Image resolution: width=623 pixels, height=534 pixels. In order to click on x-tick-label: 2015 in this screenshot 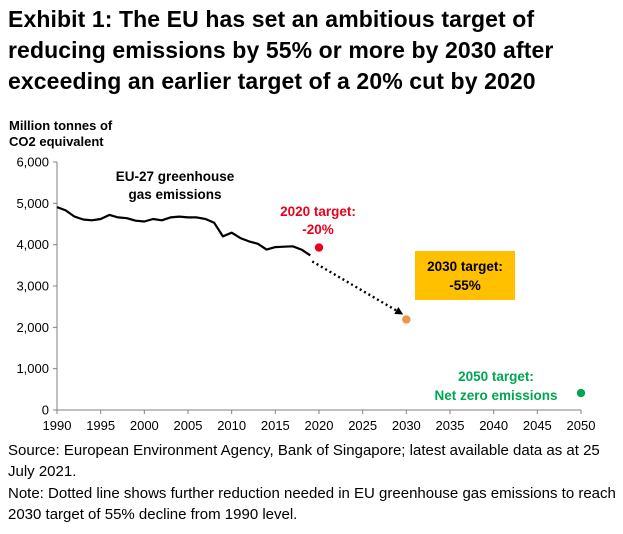, I will do `click(275, 425)`.